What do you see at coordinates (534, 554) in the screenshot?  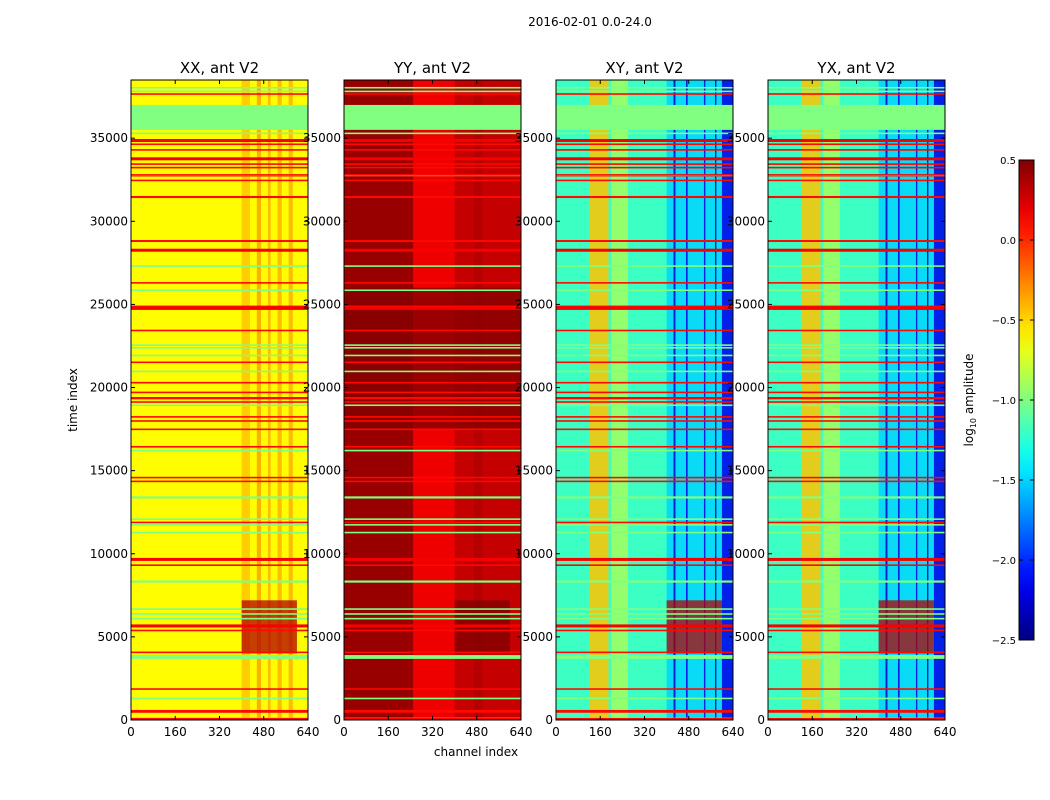 I see `y-tick-label: 10000` at bounding box center [534, 554].